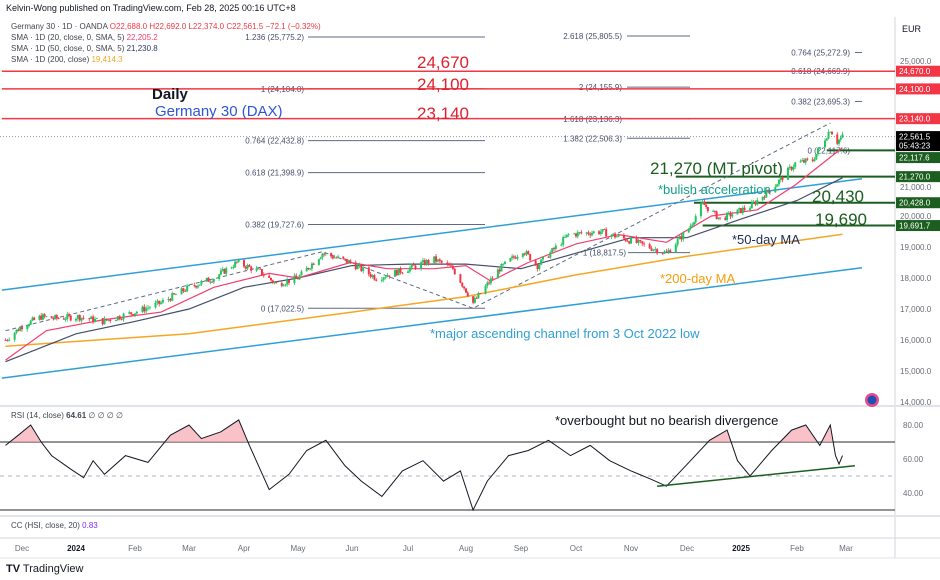 The image size is (940, 580). What do you see at coordinates (915, 146) in the screenshot?
I see `countdown-label: 05:43:23` at bounding box center [915, 146].